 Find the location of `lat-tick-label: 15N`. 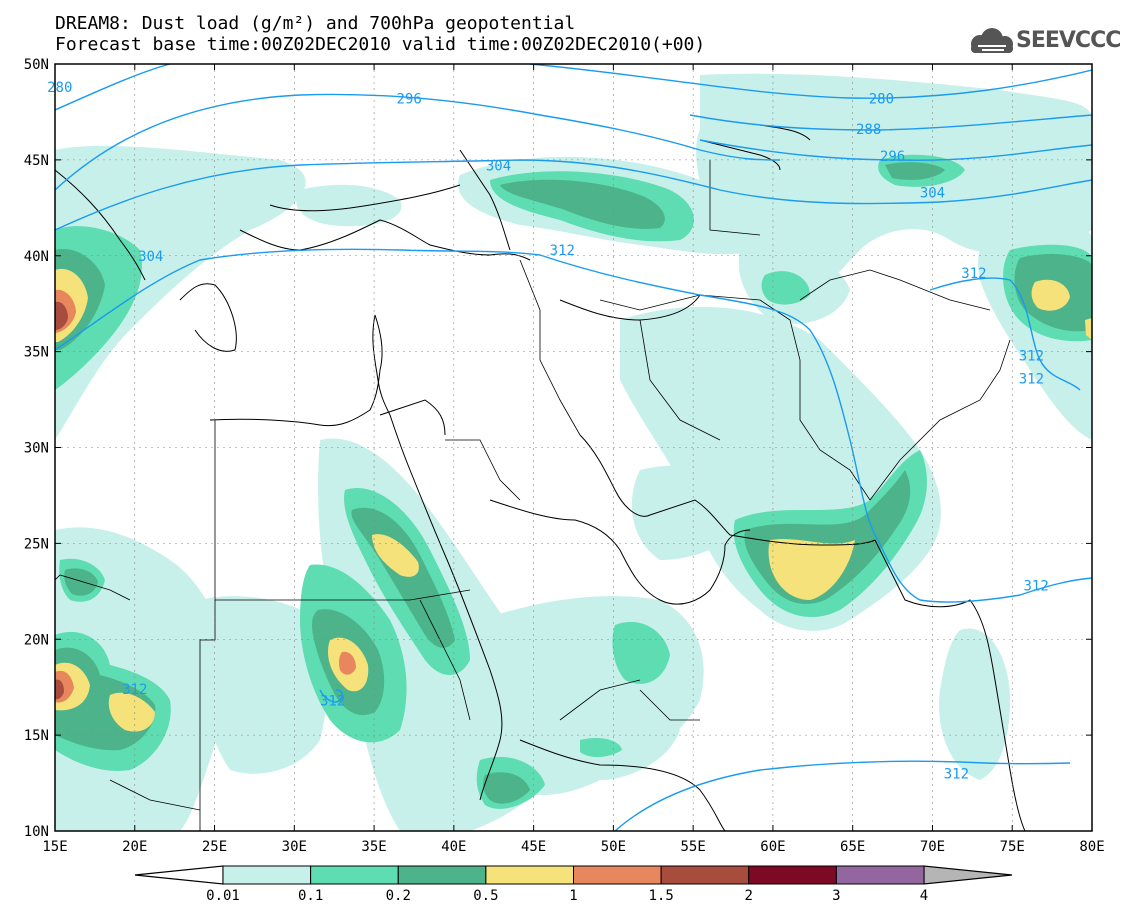

lat-tick-label: 15N is located at coordinates (36, 736).